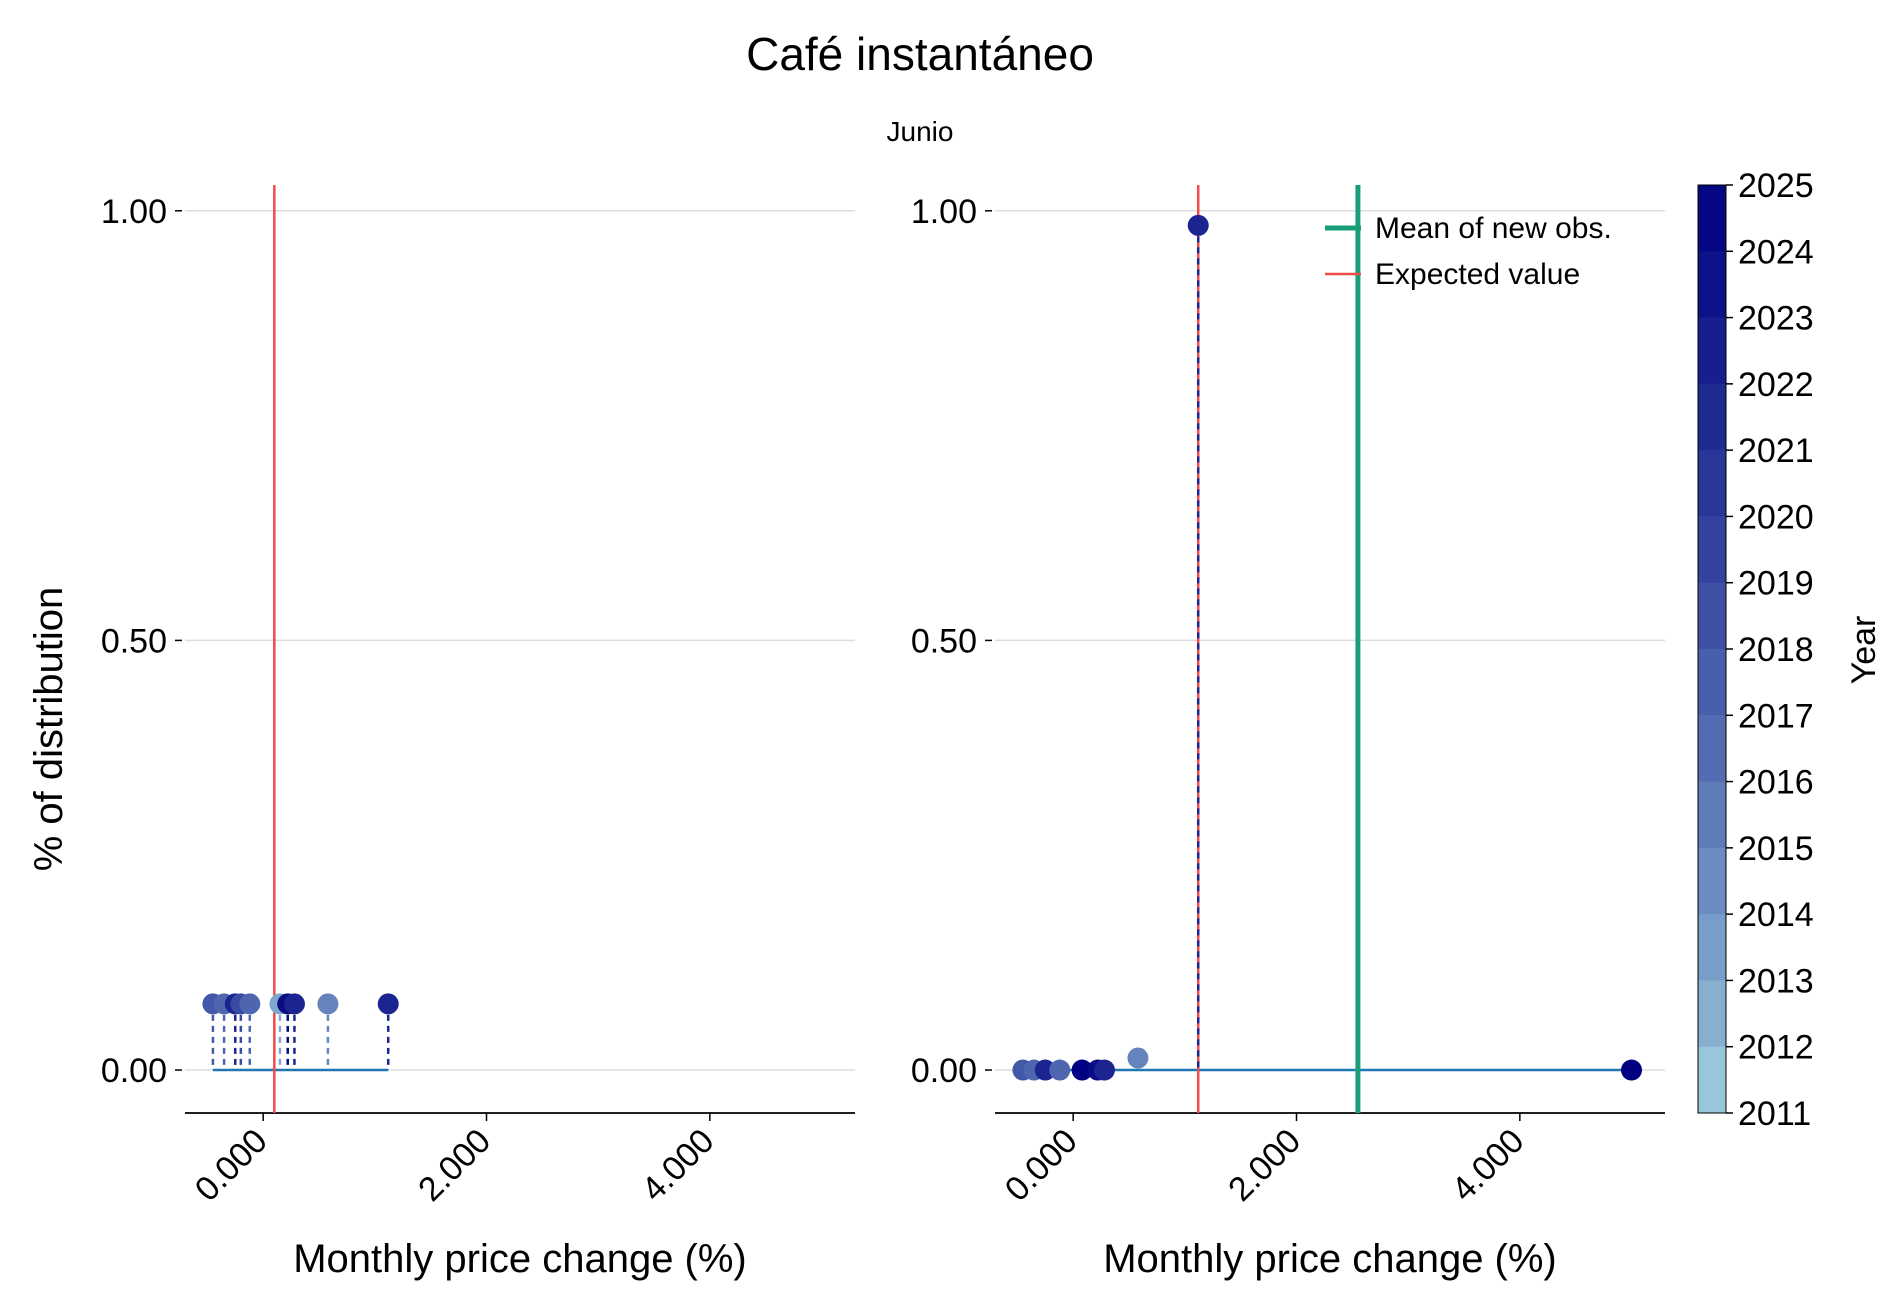 The height and width of the screenshot is (1300, 1900). Describe the element at coordinates (920, 131) in the screenshot. I see `chart-subtitle: Junio` at that location.